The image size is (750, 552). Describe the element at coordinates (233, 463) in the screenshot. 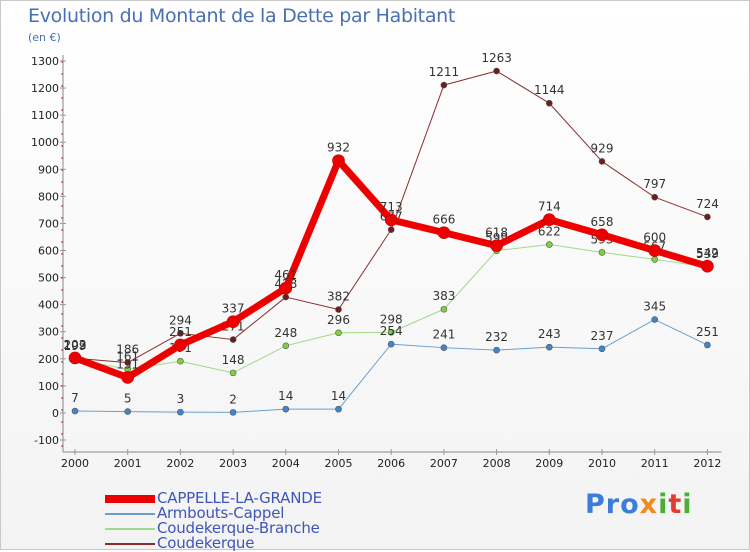

I see `x-tick-label: 2003` at that location.